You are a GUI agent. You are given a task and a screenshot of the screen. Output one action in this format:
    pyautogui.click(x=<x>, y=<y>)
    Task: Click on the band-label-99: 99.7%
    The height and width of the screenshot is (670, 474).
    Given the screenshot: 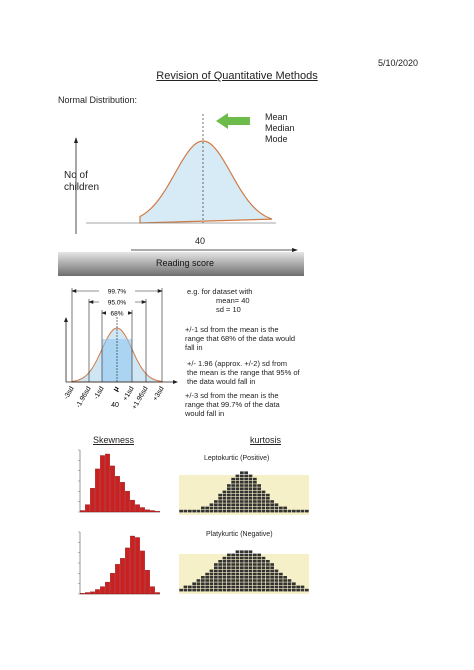 What is the action you would take?
    pyautogui.click(x=117, y=292)
    